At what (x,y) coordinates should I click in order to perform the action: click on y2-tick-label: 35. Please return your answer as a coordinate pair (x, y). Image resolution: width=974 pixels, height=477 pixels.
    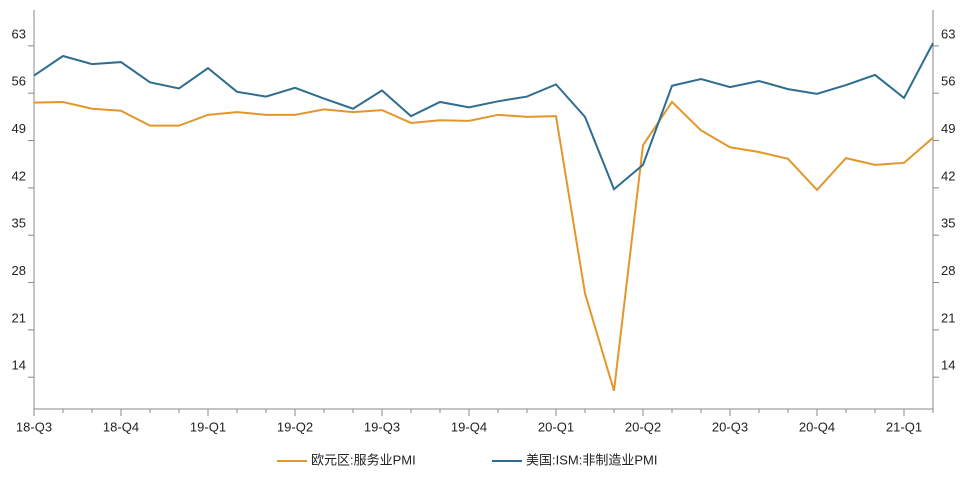
    Looking at the image, I should click on (948, 223).